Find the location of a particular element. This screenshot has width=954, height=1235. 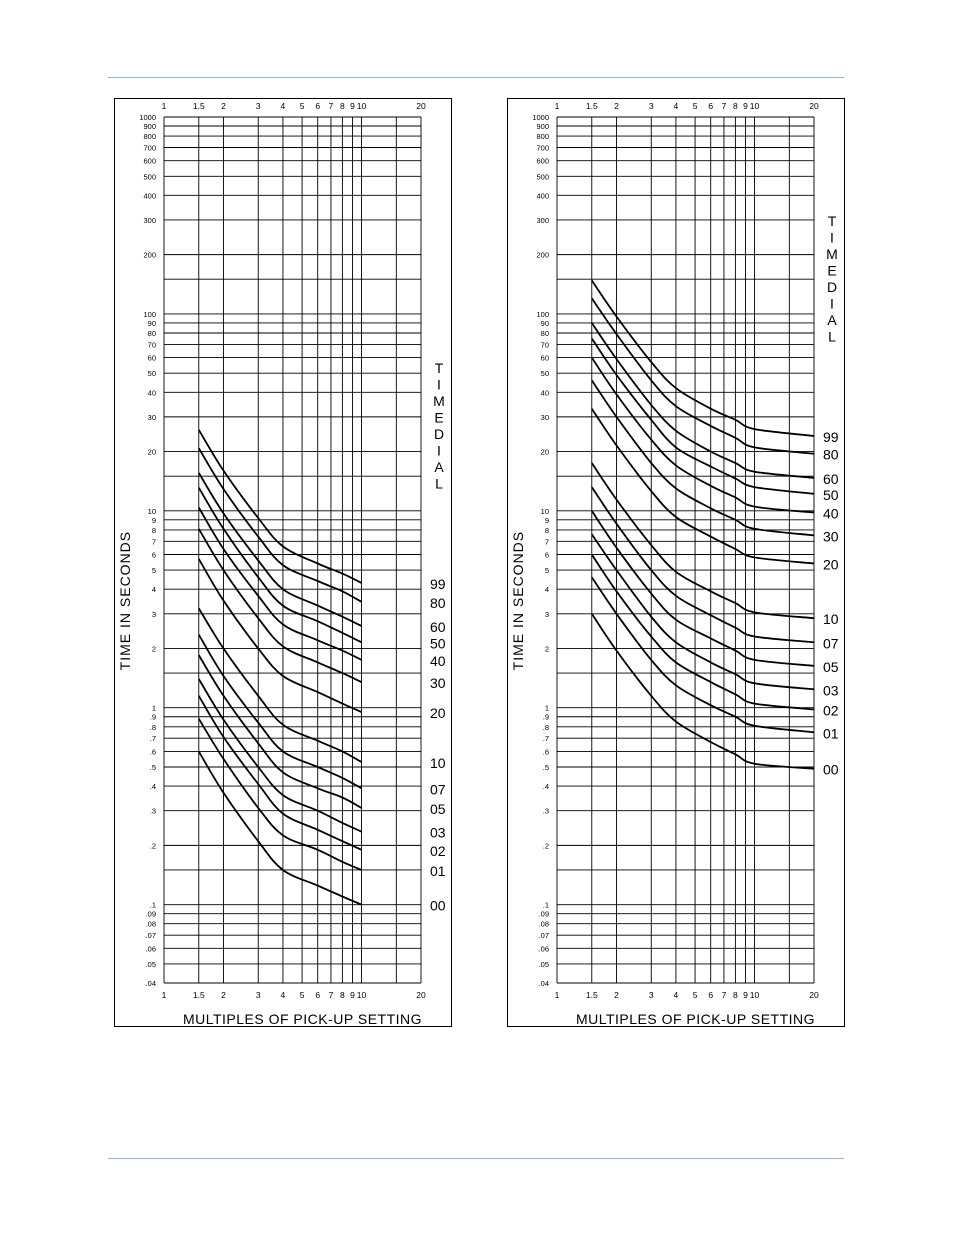

x-tick-label-top: 8 is located at coordinates (735, 106).